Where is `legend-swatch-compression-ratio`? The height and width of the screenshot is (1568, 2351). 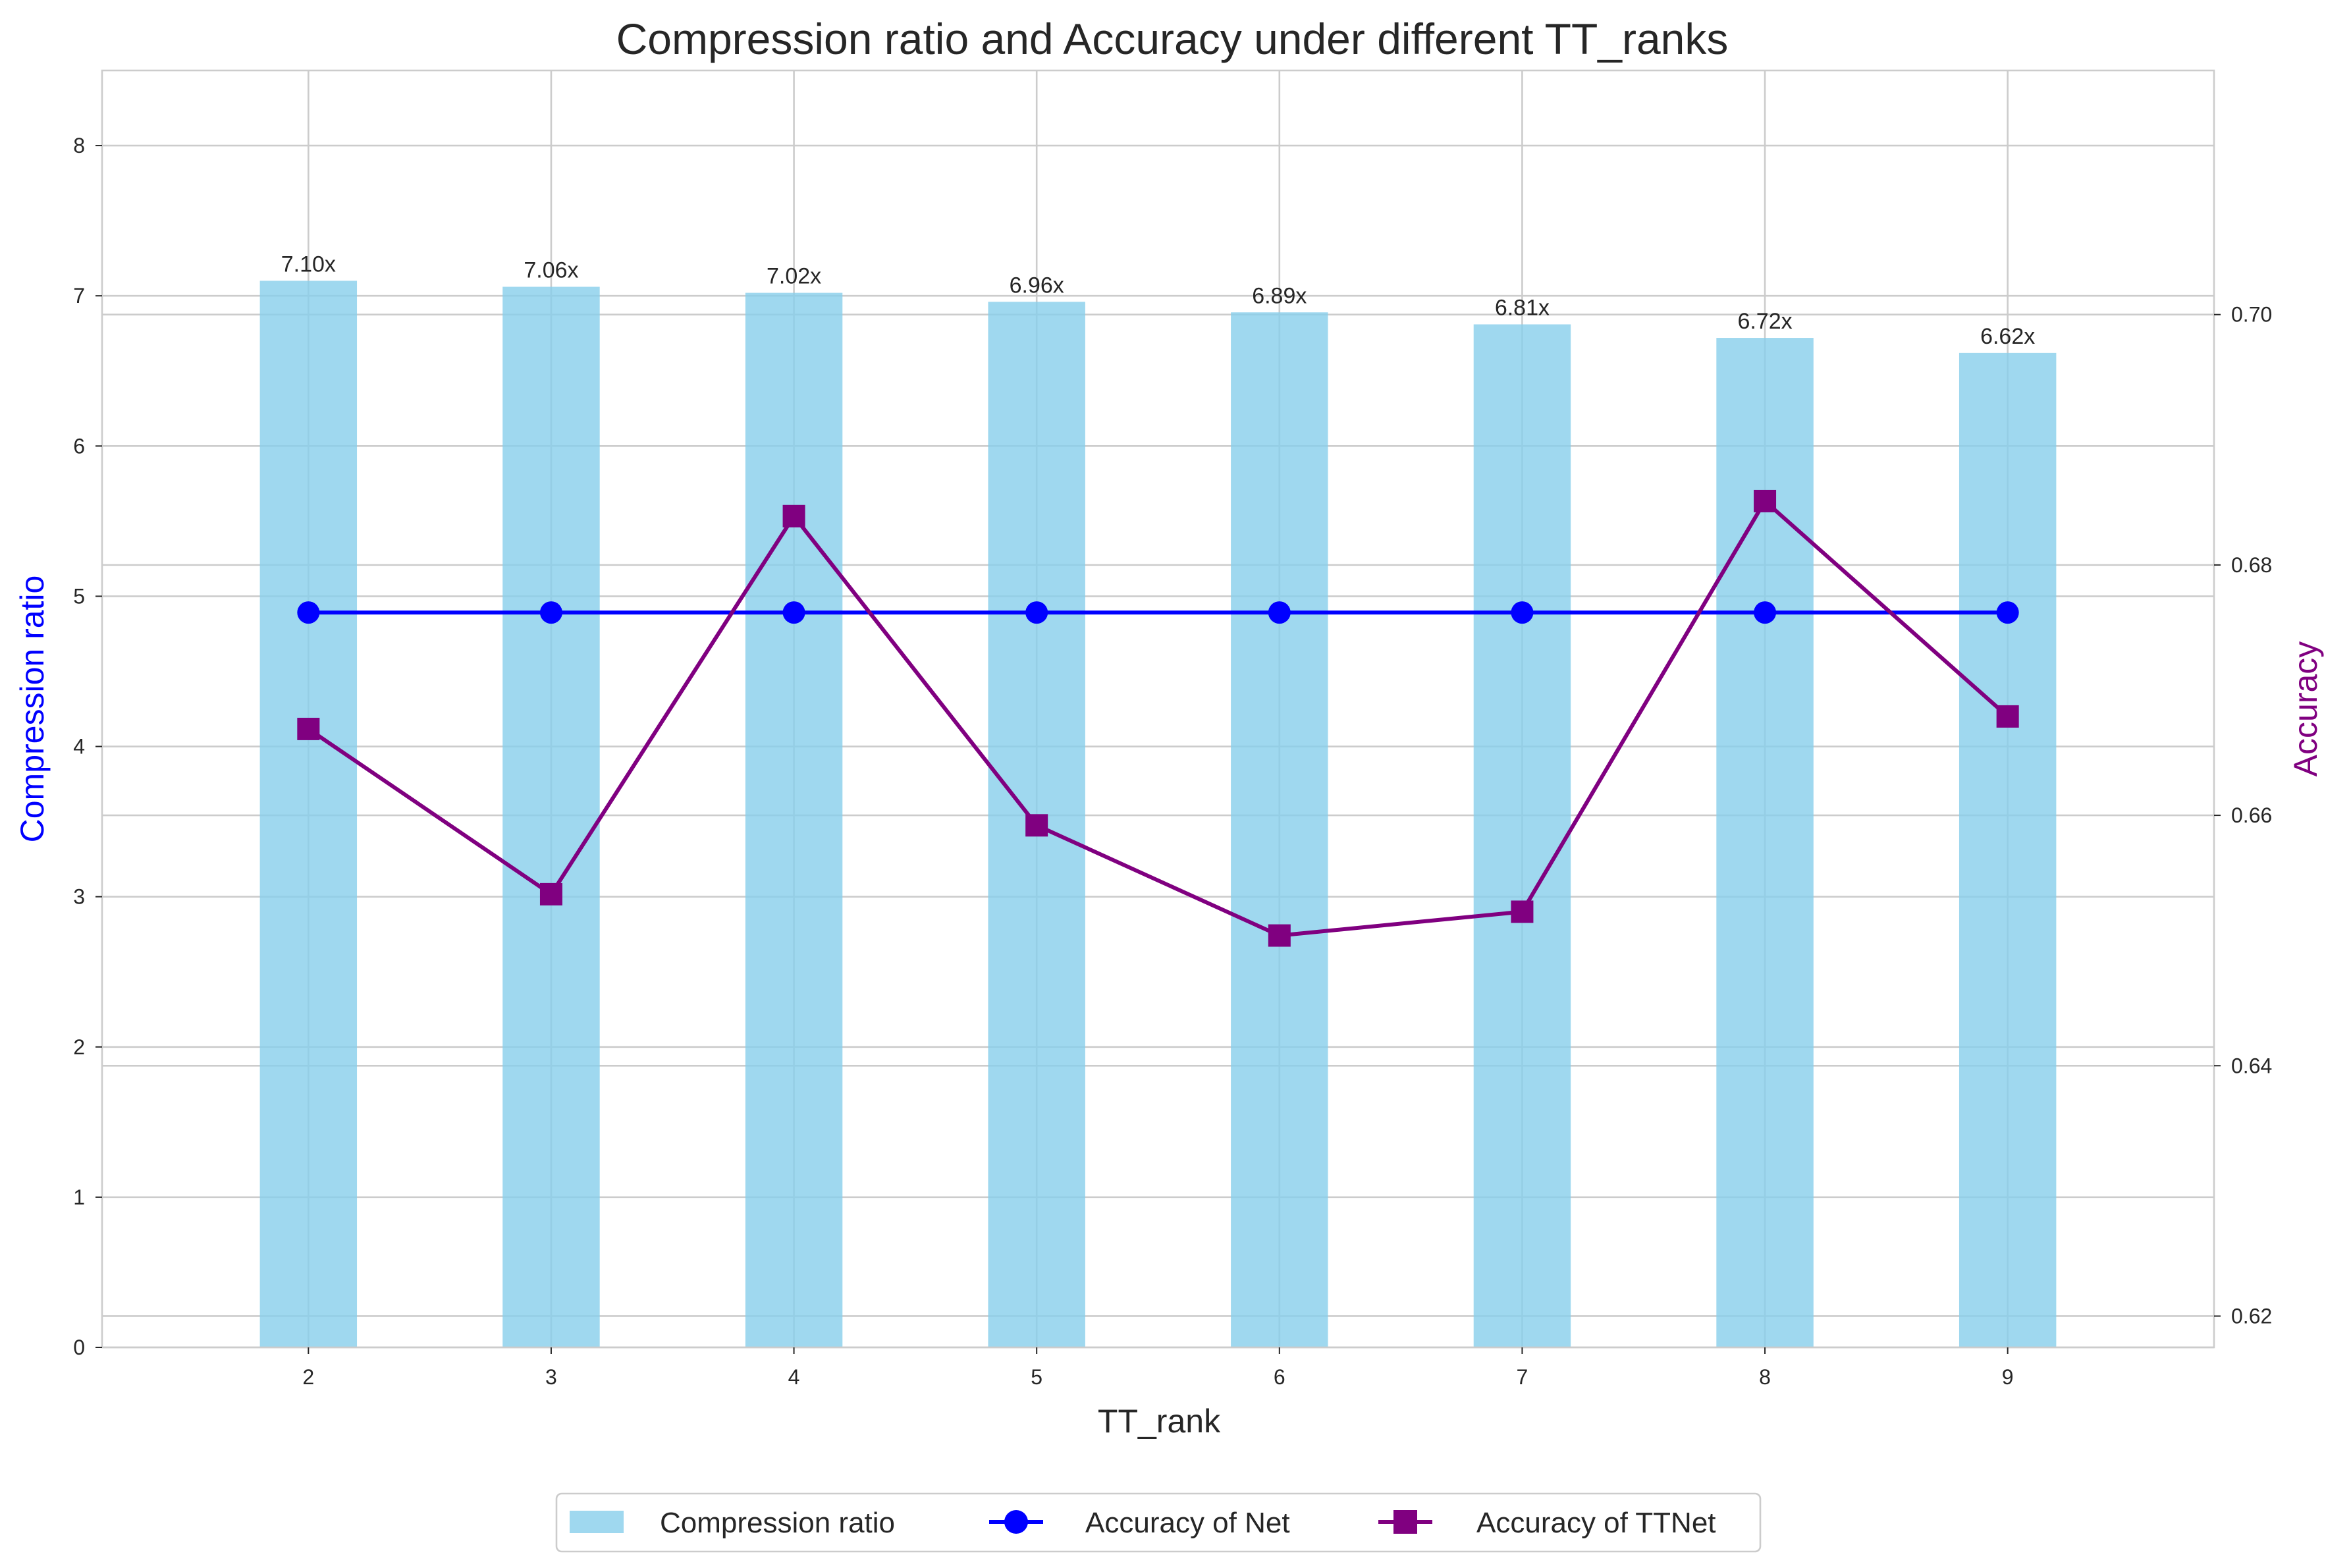 legend-swatch-compression-ratio is located at coordinates (597, 1522).